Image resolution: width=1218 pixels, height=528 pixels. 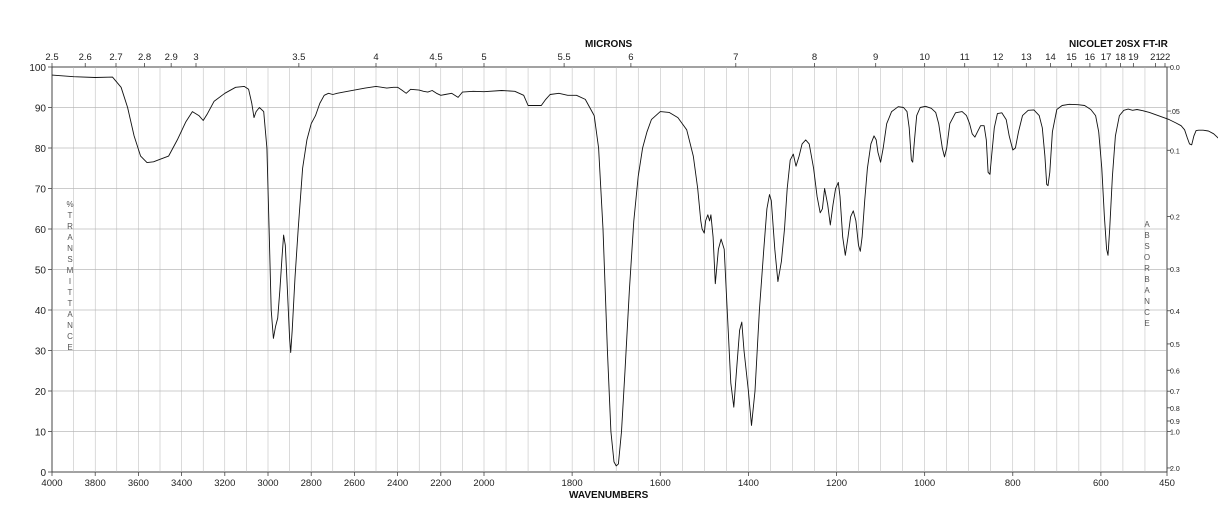 I want to click on left-tick-label: 60, so click(x=41, y=230).